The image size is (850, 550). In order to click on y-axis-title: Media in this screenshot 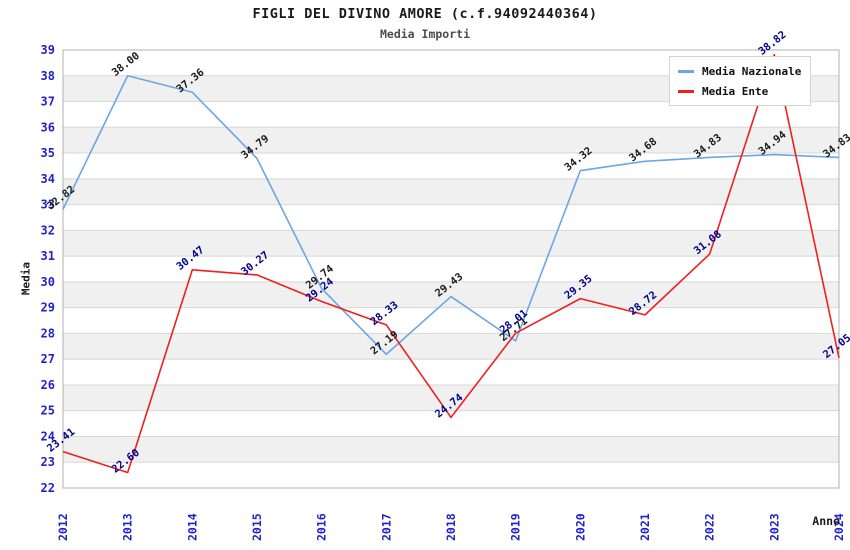, I will do `click(26, 278)`.